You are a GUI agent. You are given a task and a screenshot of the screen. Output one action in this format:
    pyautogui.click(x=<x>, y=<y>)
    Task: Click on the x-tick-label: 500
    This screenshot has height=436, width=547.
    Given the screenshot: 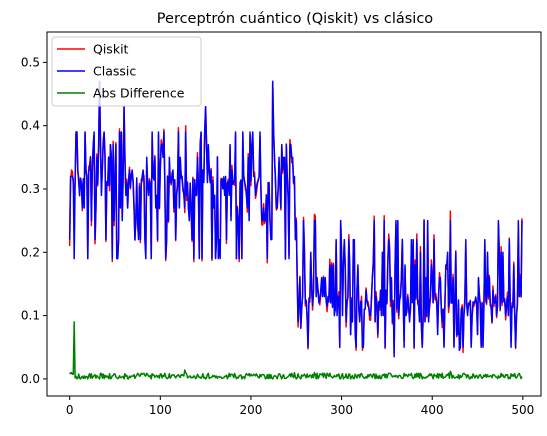 What is the action you would take?
    pyautogui.click(x=522, y=410)
    